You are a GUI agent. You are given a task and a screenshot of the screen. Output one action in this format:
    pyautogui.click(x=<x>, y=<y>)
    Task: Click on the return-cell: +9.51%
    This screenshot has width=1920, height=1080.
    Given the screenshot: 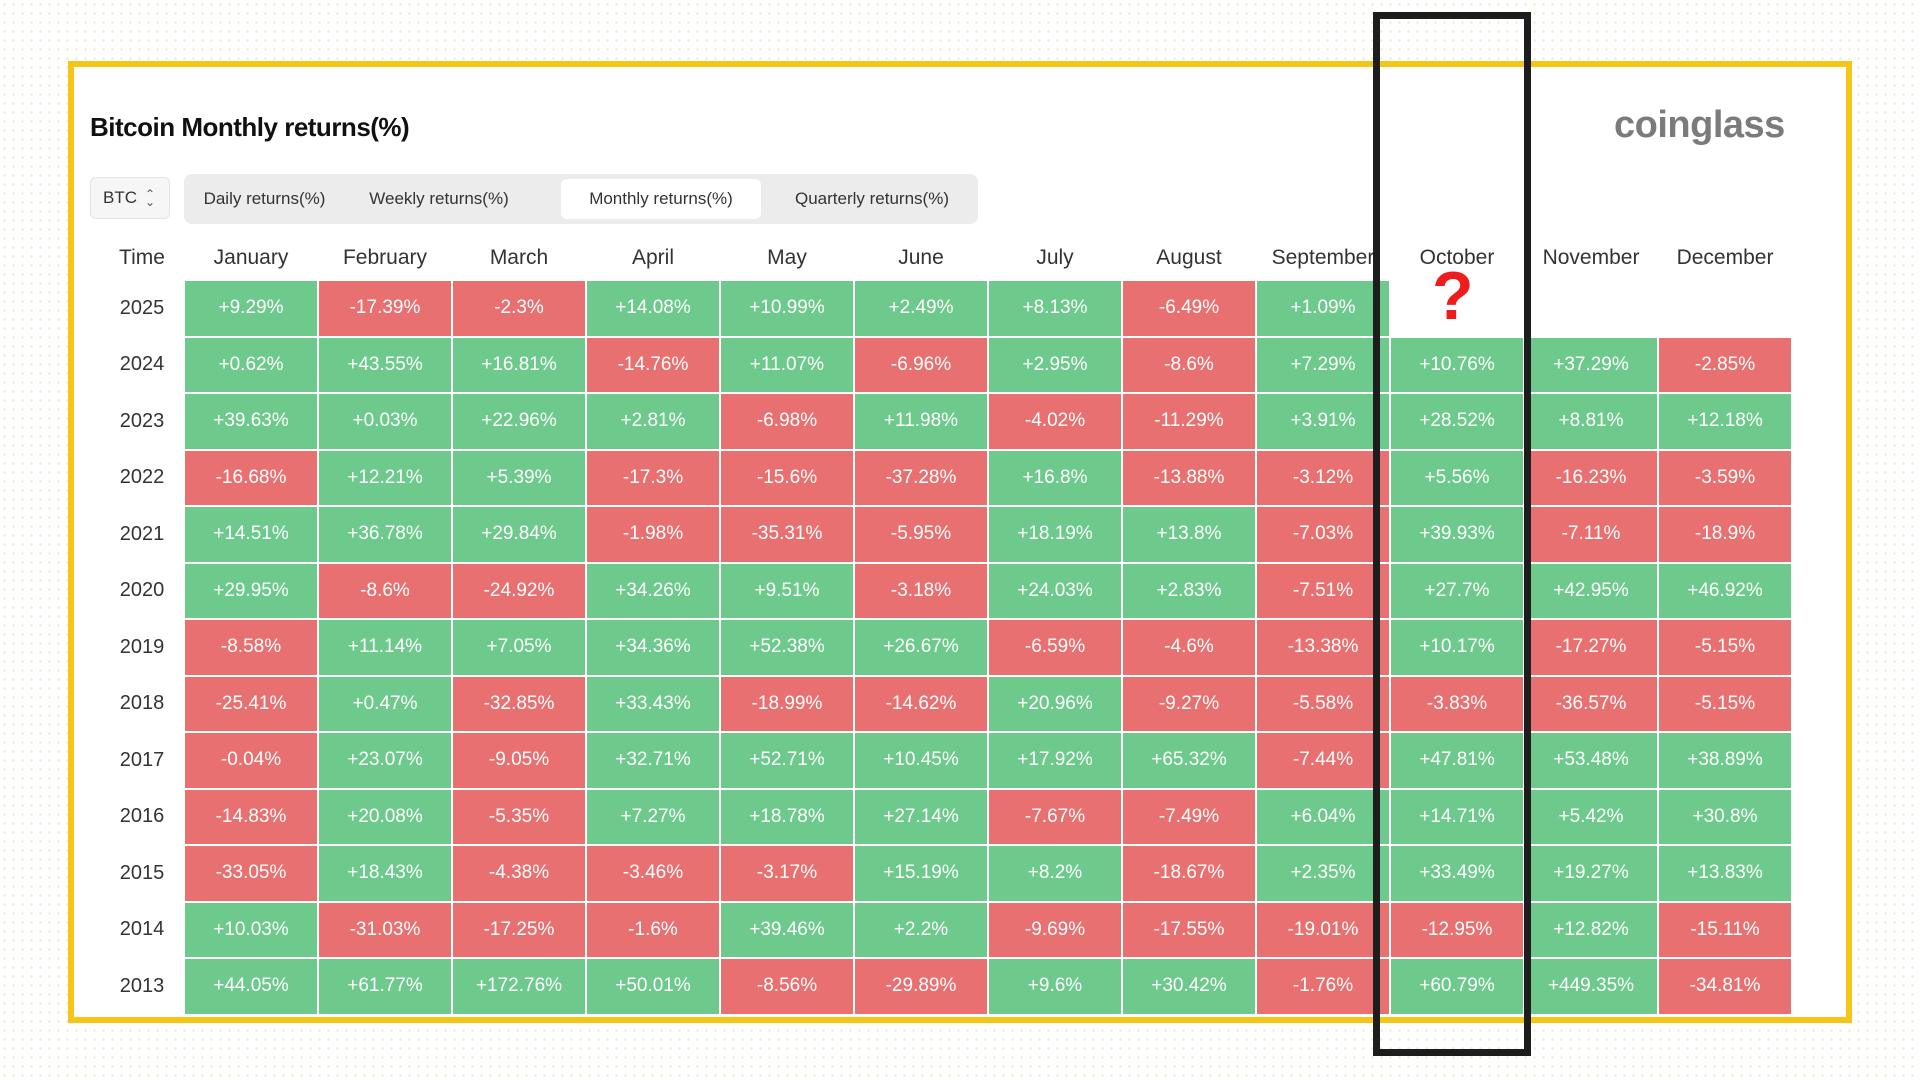 What is the action you would take?
    pyautogui.click(x=787, y=590)
    